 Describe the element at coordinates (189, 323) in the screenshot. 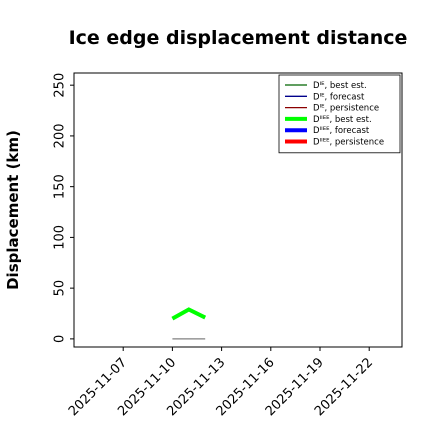

I see `series-layer` at that location.